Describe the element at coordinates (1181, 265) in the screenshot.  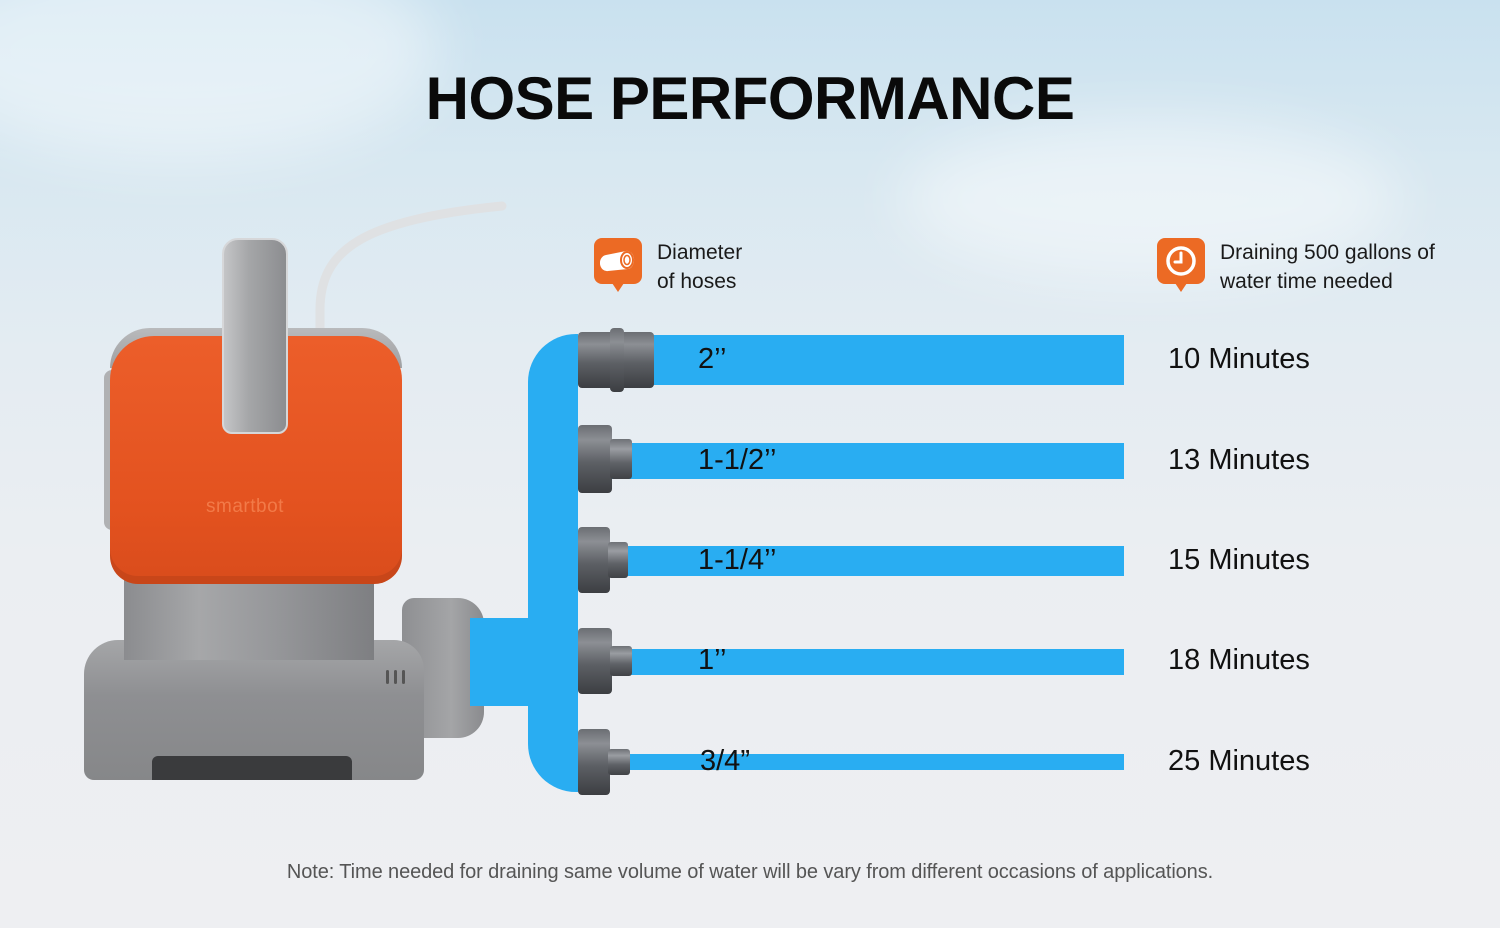
I see `clock-icon` at that location.